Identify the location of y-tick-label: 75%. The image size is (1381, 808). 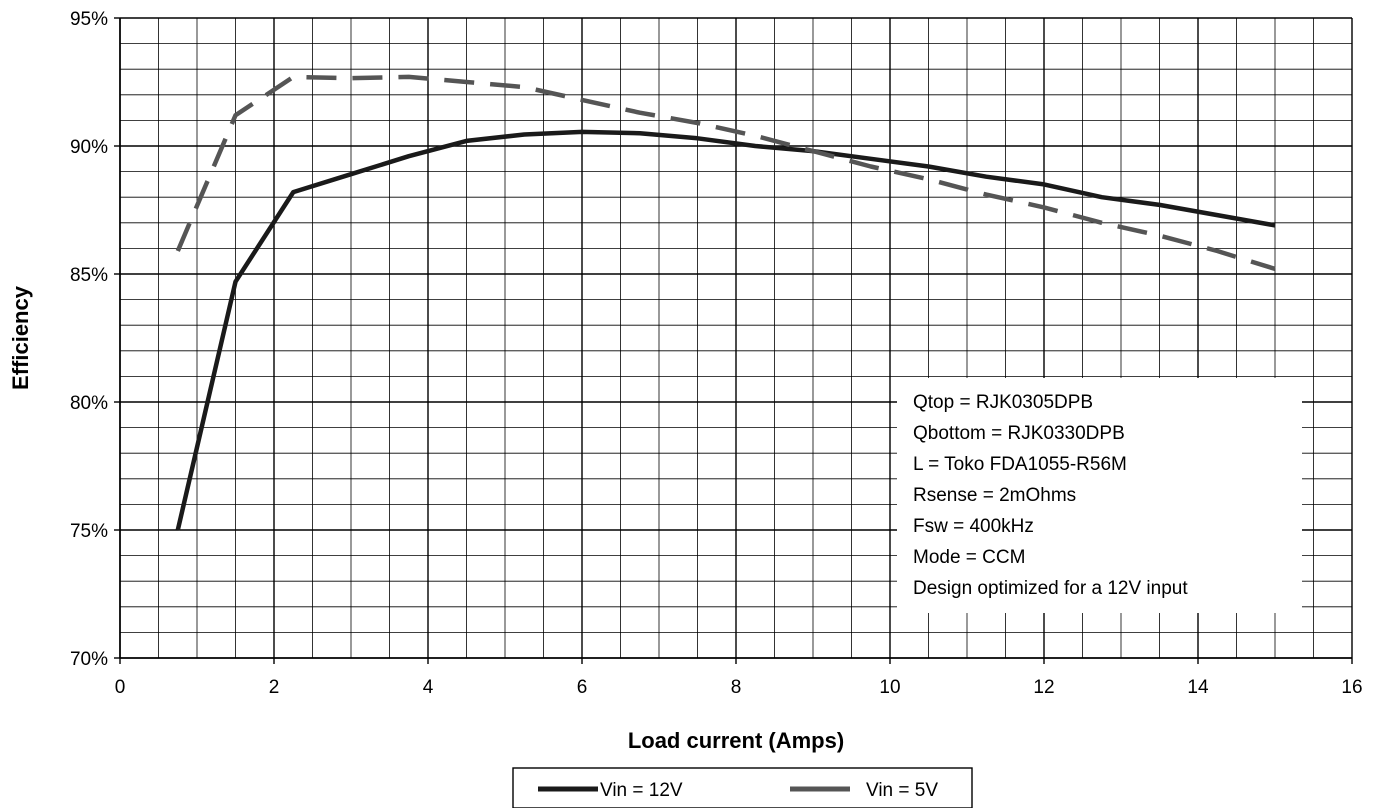
(89, 531).